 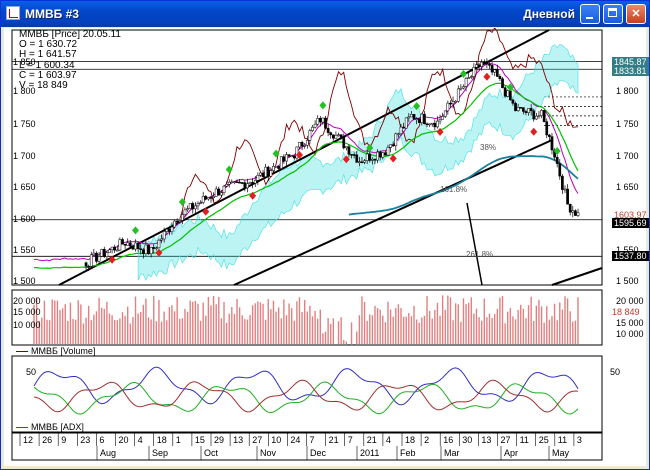 I want to click on readout-low: L = 1 600.34, so click(x=47, y=65).